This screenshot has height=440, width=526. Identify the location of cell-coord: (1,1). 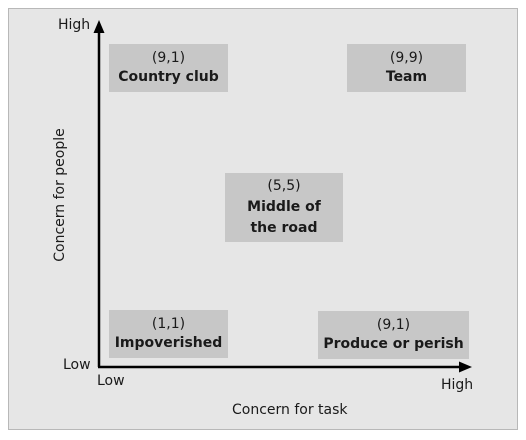
(168, 324).